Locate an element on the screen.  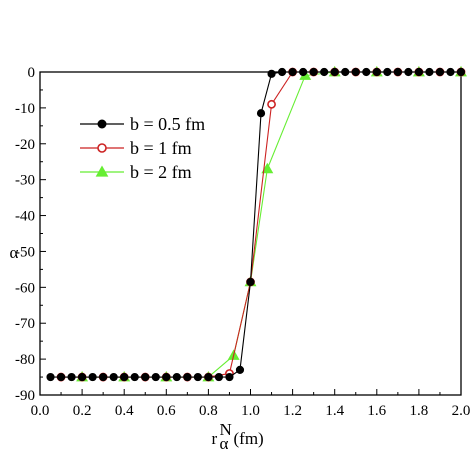
y-tick-label: -10 is located at coordinates (25, 109).